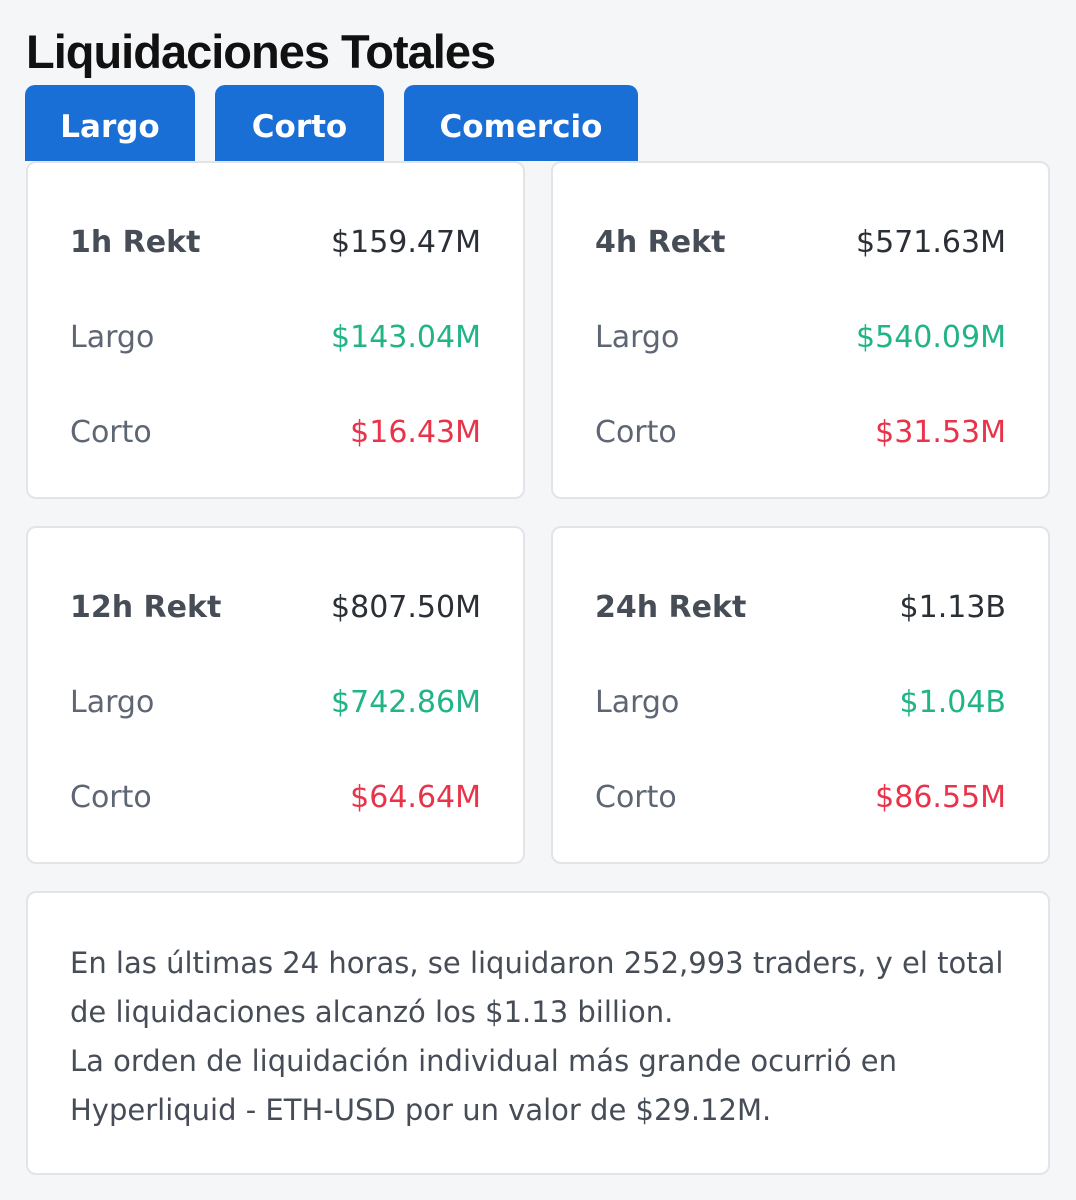  What do you see at coordinates (800, 702) in the screenshot?
I see `long-row: Largo $1.04B` at bounding box center [800, 702].